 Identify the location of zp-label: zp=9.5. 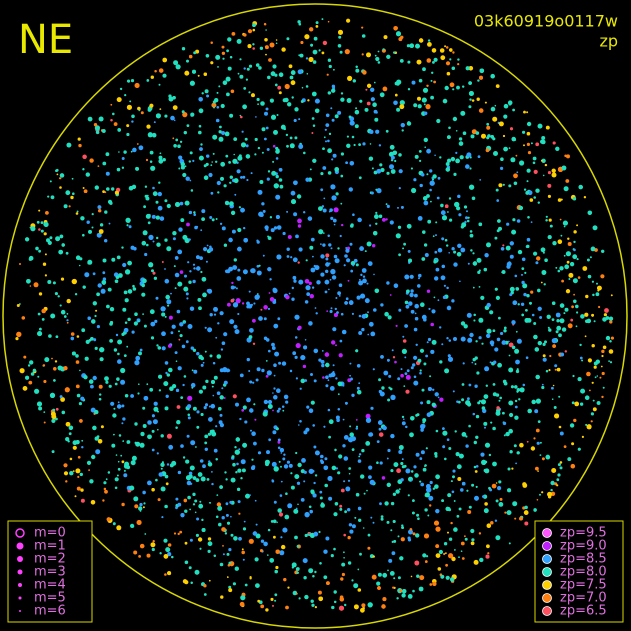
(583, 533).